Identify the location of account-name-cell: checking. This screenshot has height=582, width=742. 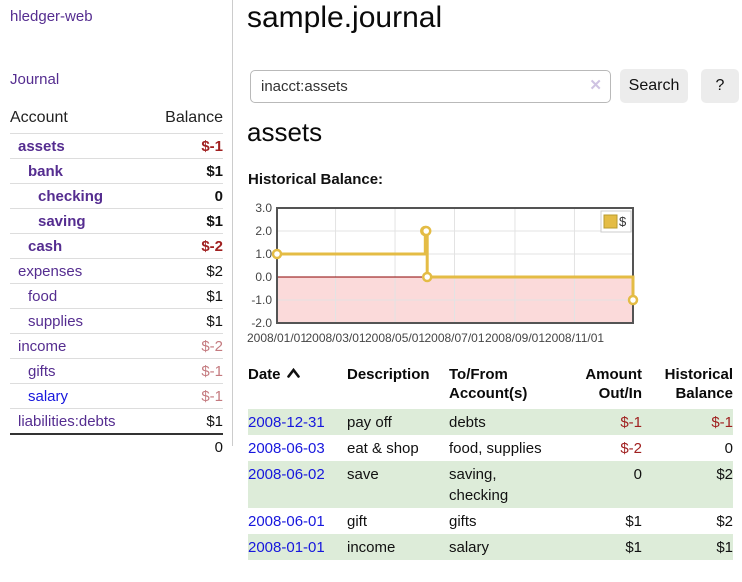
(79, 196).